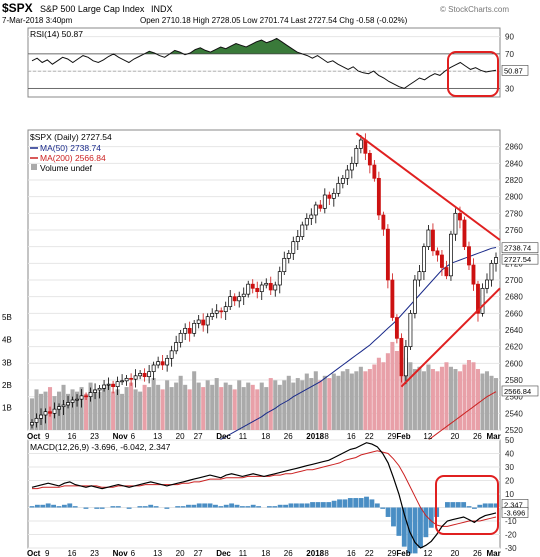 The height and width of the screenshot is (557, 540). Describe the element at coordinates (509, 467) in the screenshot. I see `macd-tick-label: 30` at that location.